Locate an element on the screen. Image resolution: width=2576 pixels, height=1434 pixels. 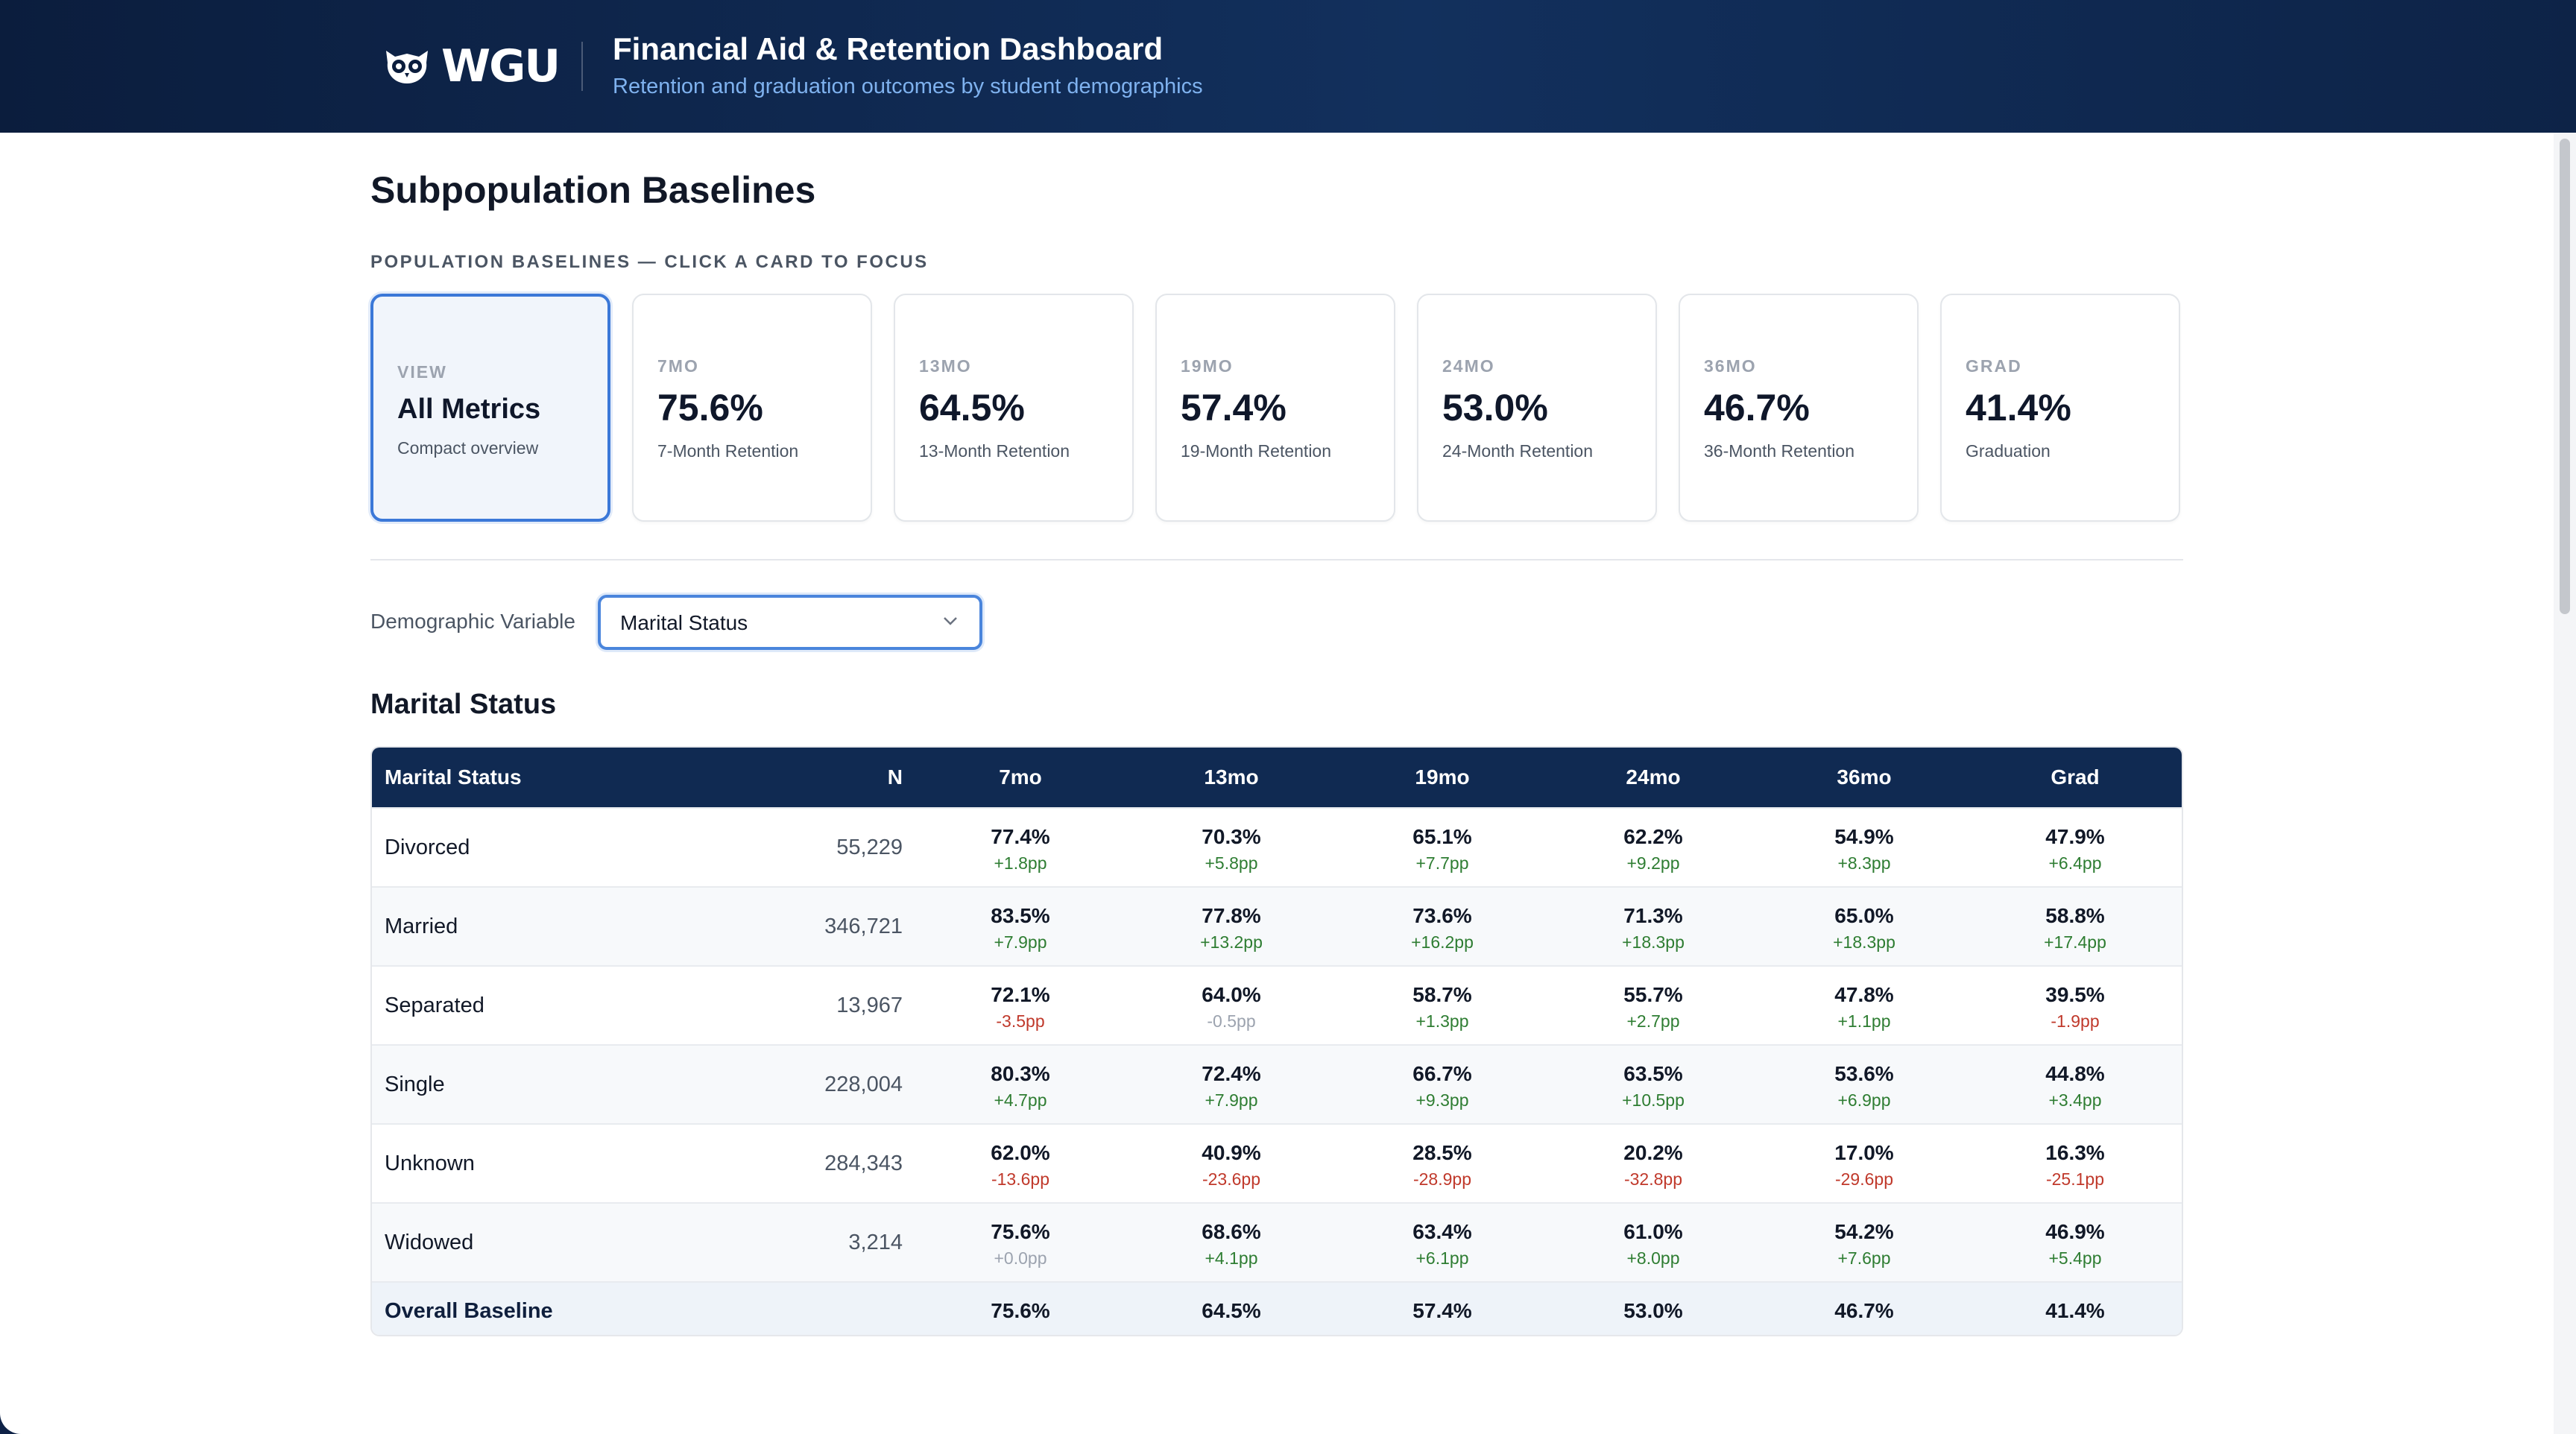
metric-delta: +1.1pp is located at coordinates (1864, 1021).